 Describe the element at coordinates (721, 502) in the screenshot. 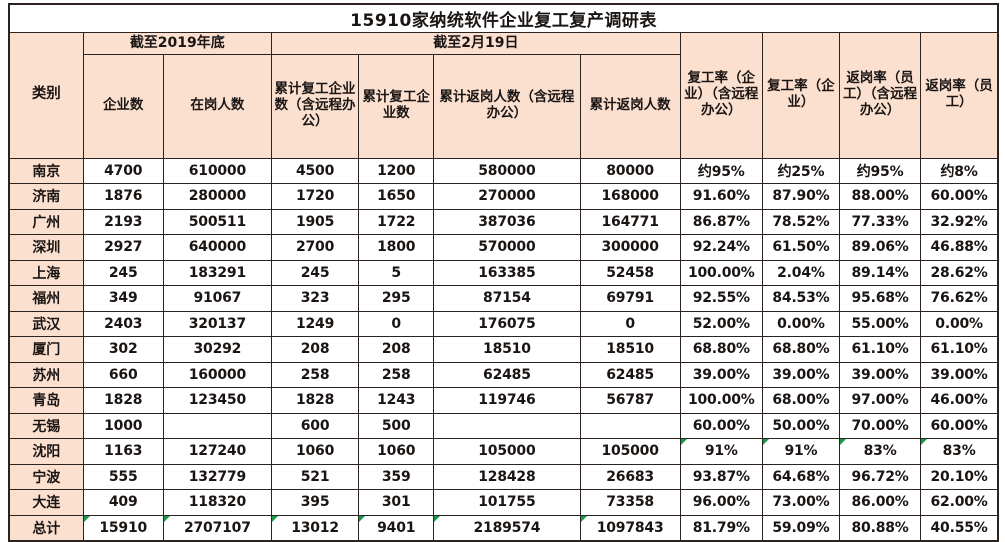

I see `cell: 96.00%` at that location.